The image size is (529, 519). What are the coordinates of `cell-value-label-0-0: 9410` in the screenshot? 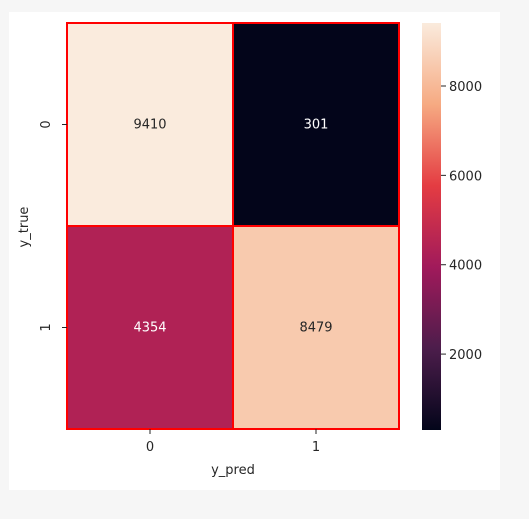 It's located at (149, 125).